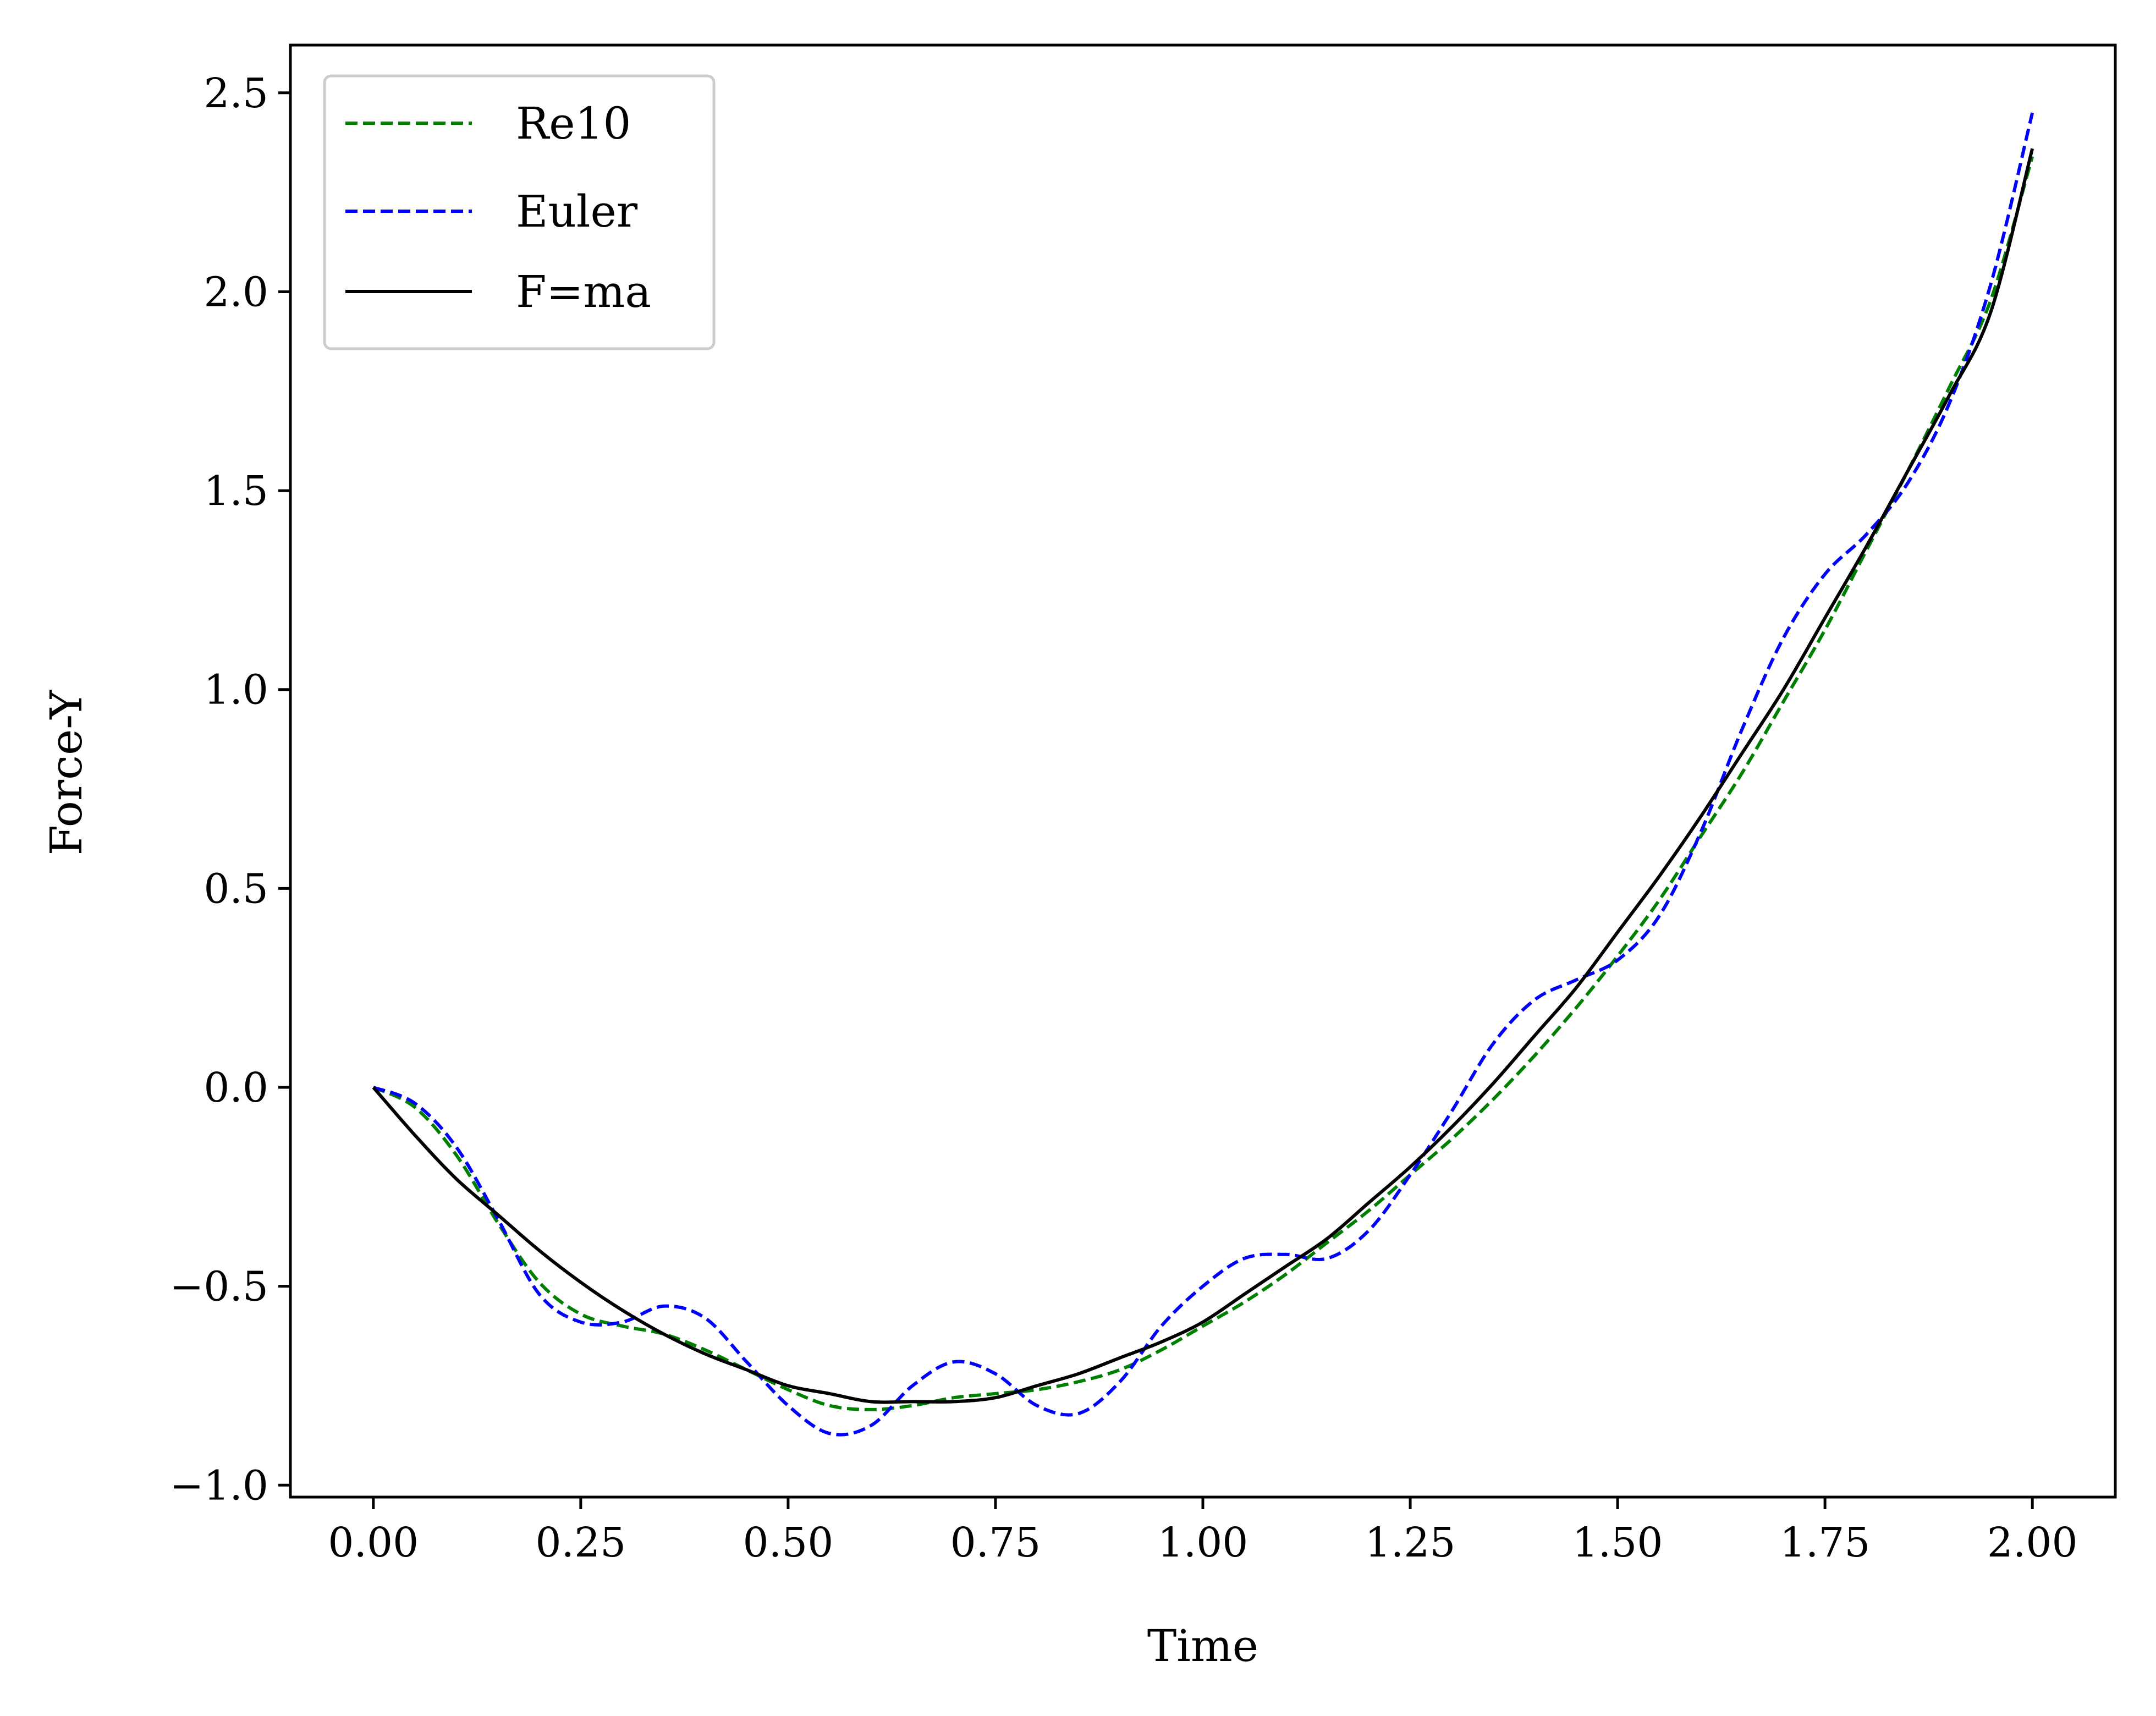 The height and width of the screenshot is (1716, 2156). What do you see at coordinates (996, 1542) in the screenshot?
I see `x-tick-label: 0.75` at bounding box center [996, 1542].